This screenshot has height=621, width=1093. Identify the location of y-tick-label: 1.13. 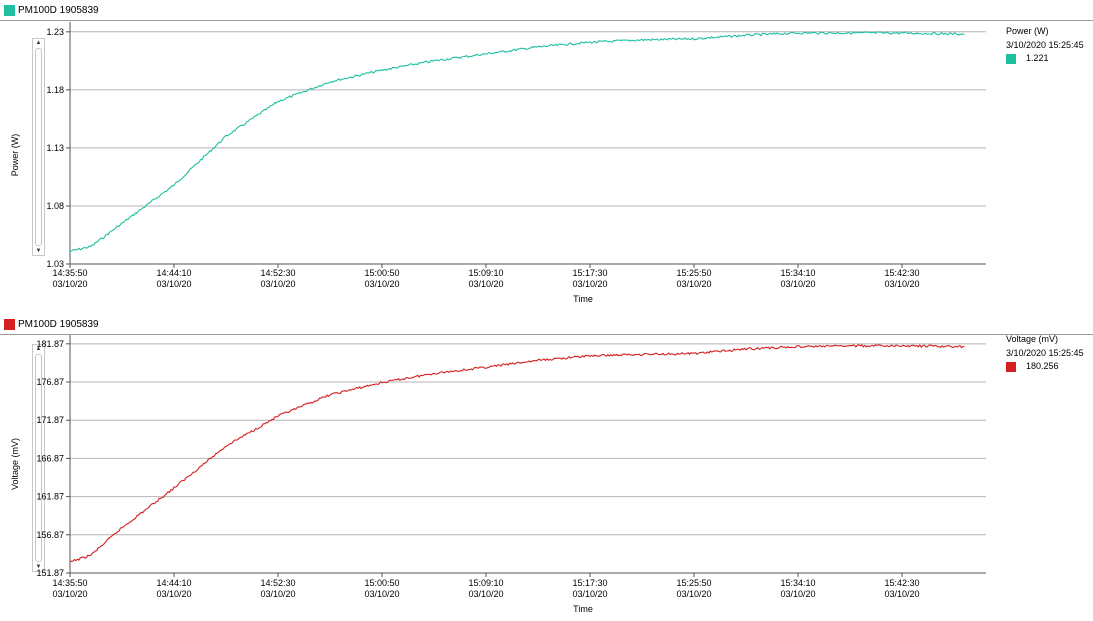
(55, 148).